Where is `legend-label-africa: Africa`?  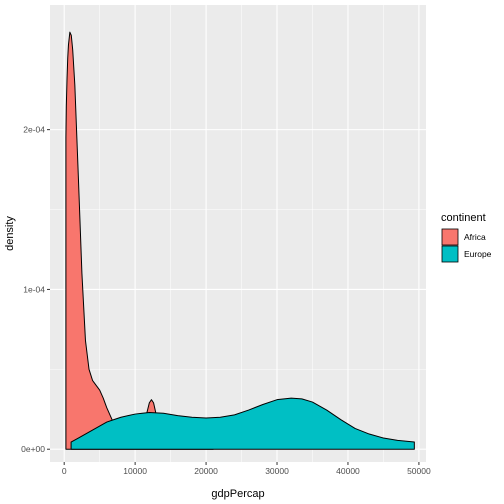 legend-label-africa: Africa is located at coordinates (475, 237).